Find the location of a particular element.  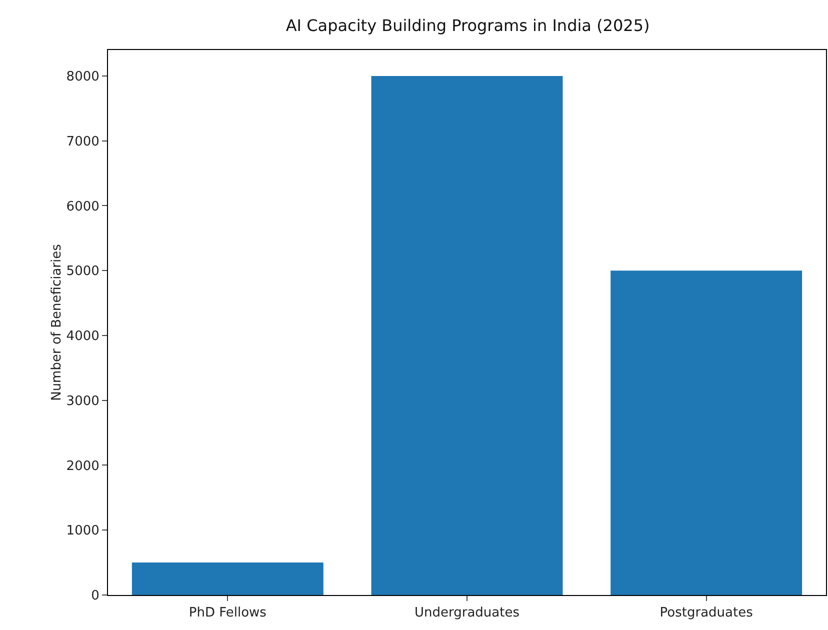

y-tick-label: 1000 is located at coordinates (83, 531).